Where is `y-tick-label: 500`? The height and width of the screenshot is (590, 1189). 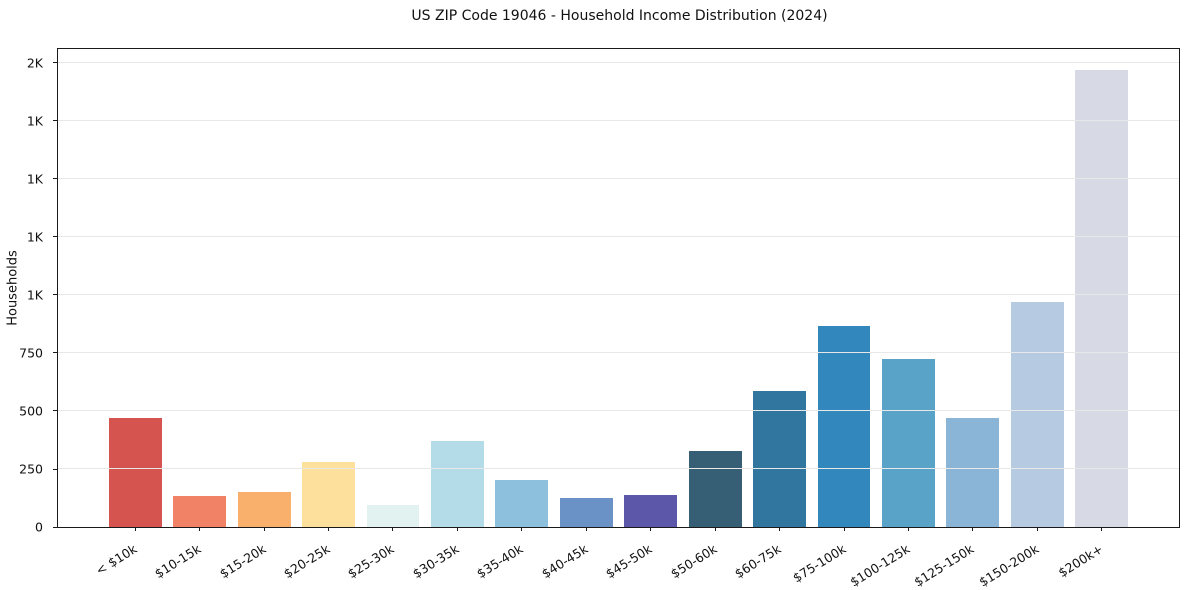 y-tick-label: 500 is located at coordinates (31, 411).